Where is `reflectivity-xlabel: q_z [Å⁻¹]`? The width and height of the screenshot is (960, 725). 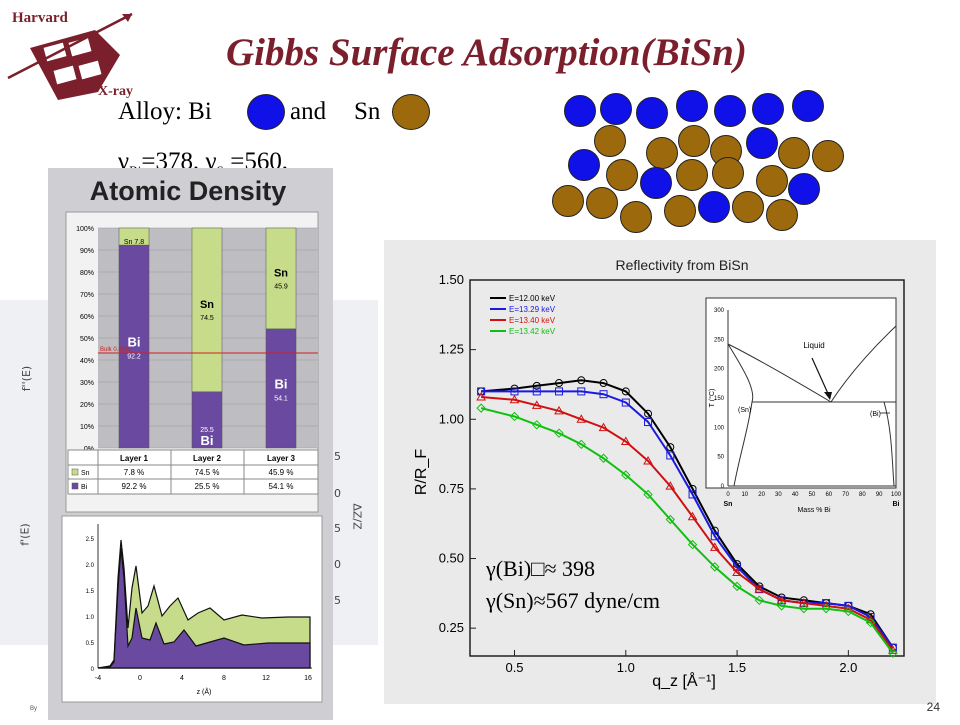
reflectivity-xlabel: q_z [Å⁻¹] is located at coordinates (684, 680).